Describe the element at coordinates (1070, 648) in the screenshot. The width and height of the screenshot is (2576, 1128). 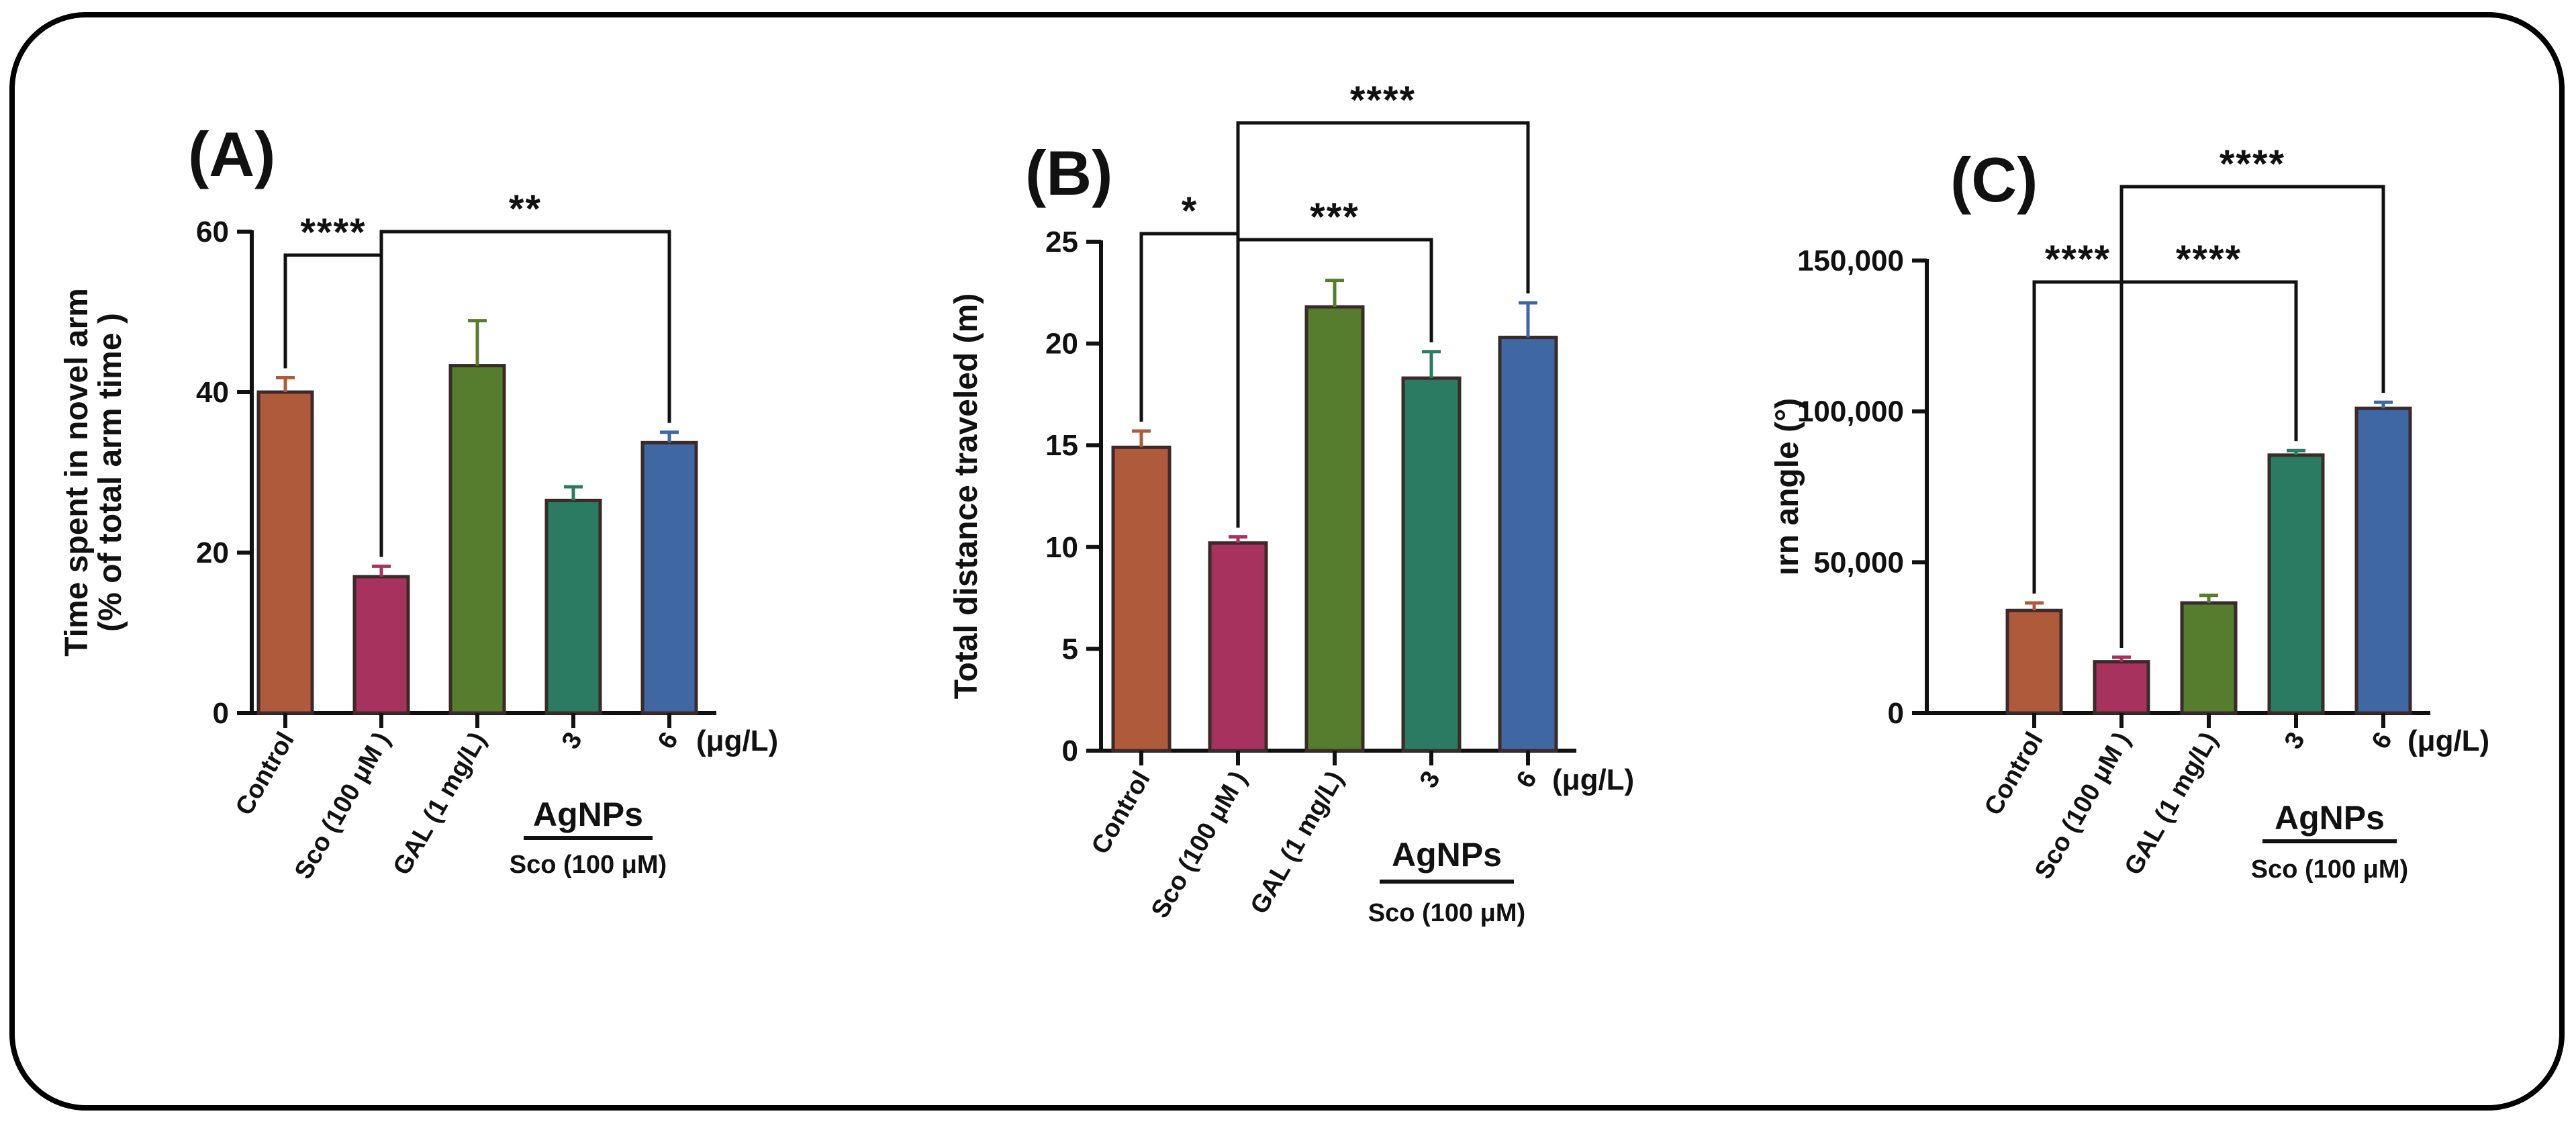
I see `y-tick-label: 5` at that location.